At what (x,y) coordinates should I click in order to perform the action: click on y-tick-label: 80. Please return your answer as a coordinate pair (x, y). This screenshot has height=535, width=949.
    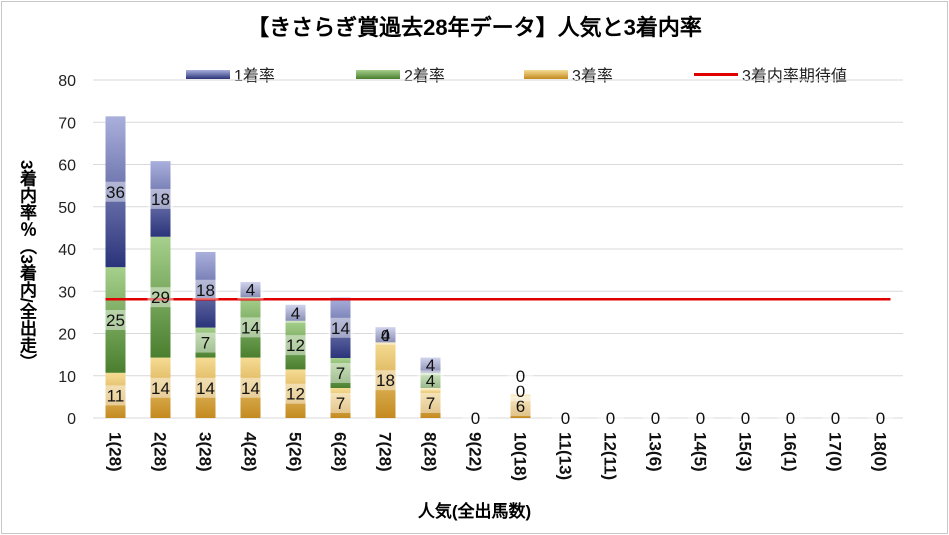
    Looking at the image, I should click on (67, 81).